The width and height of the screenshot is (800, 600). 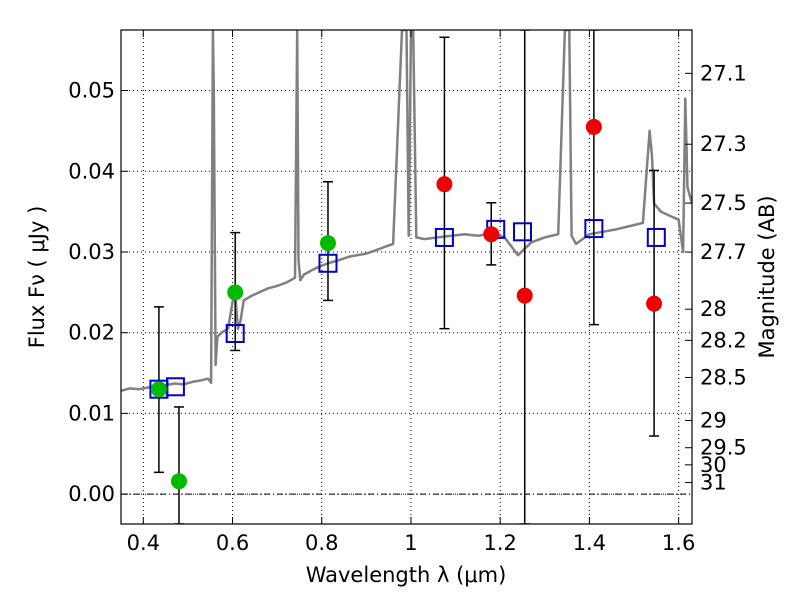 What do you see at coordinates (91, 171) in the screenshot?
I see `y-tick-label: 0.04` at bounding box center [91, 171].